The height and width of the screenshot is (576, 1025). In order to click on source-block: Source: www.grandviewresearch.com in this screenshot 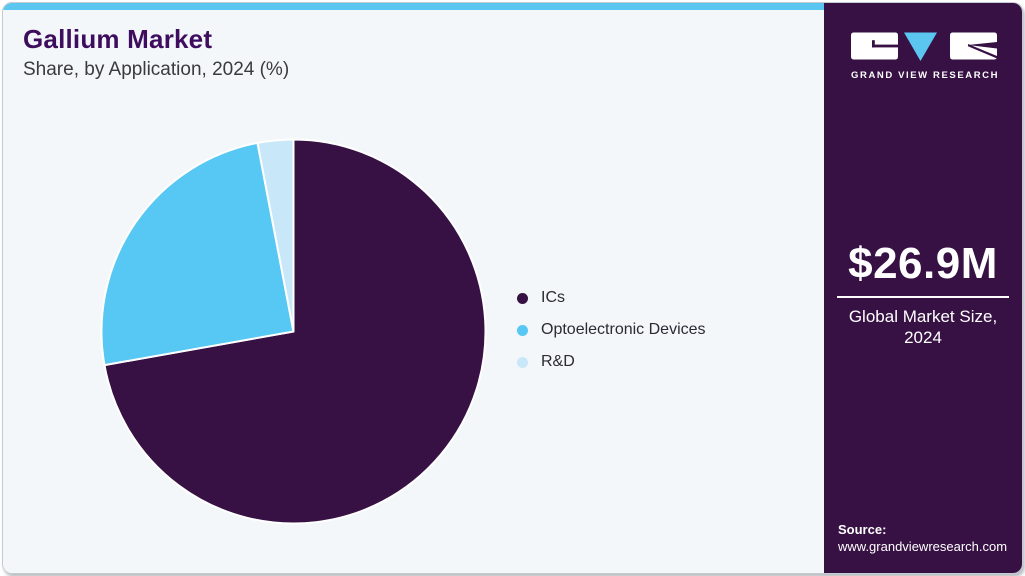, I will do `click(922, 538)`.